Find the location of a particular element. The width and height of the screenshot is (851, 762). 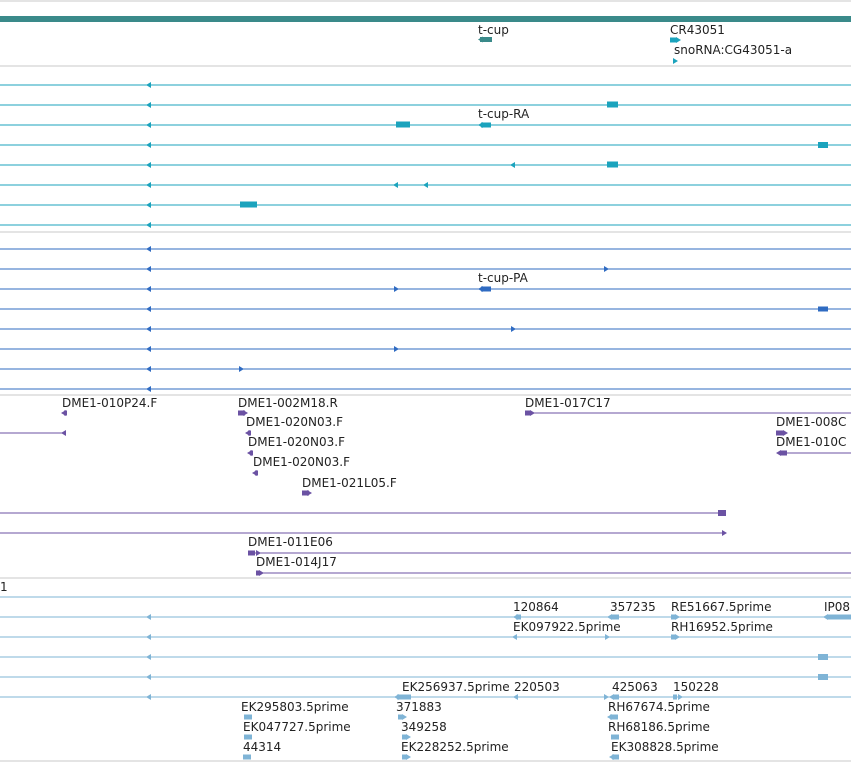

feature-label: t-cup-PA is located at coordinates (503, 278).